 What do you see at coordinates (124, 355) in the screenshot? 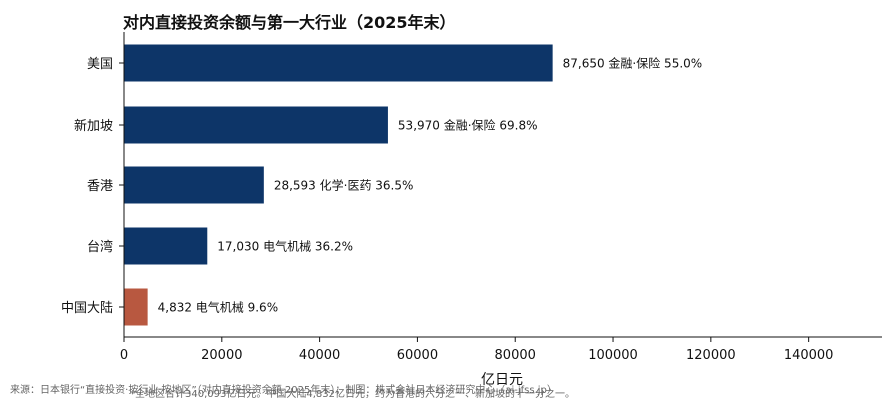
I see `x-tick-label: 0` at bounding box center [124, 355].